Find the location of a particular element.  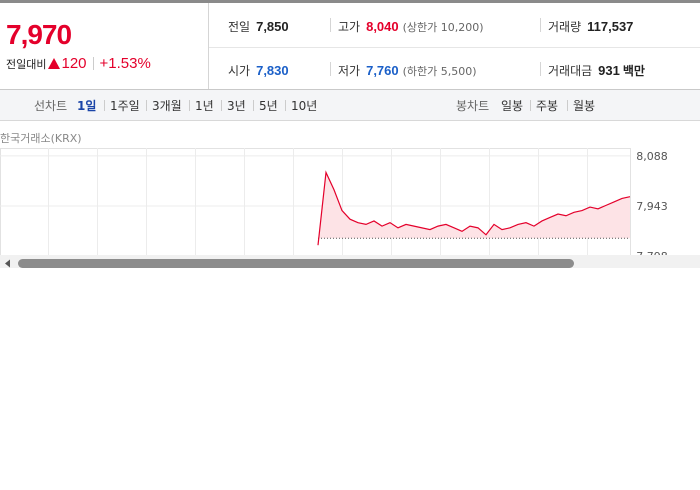

separator is located at coordinates (93, 63).